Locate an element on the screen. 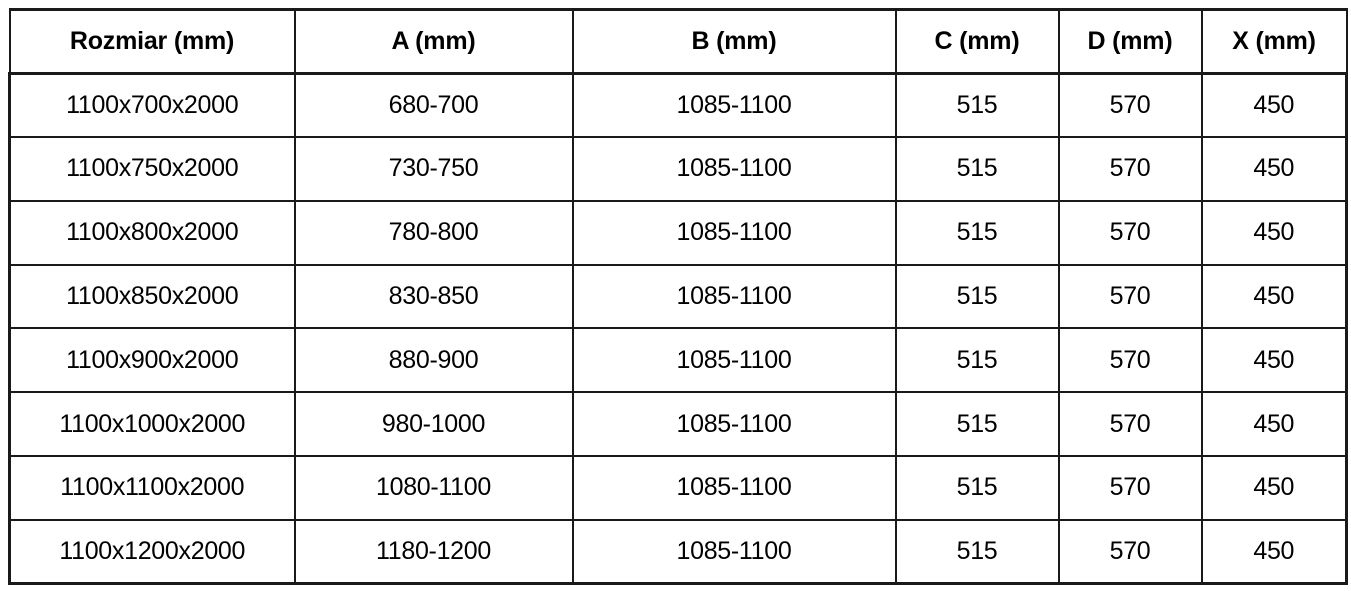 The width and height of the screenshot is (1351, 591). cell-rozmiar: 1100x700x2000 is located at coordinates (152, 105).